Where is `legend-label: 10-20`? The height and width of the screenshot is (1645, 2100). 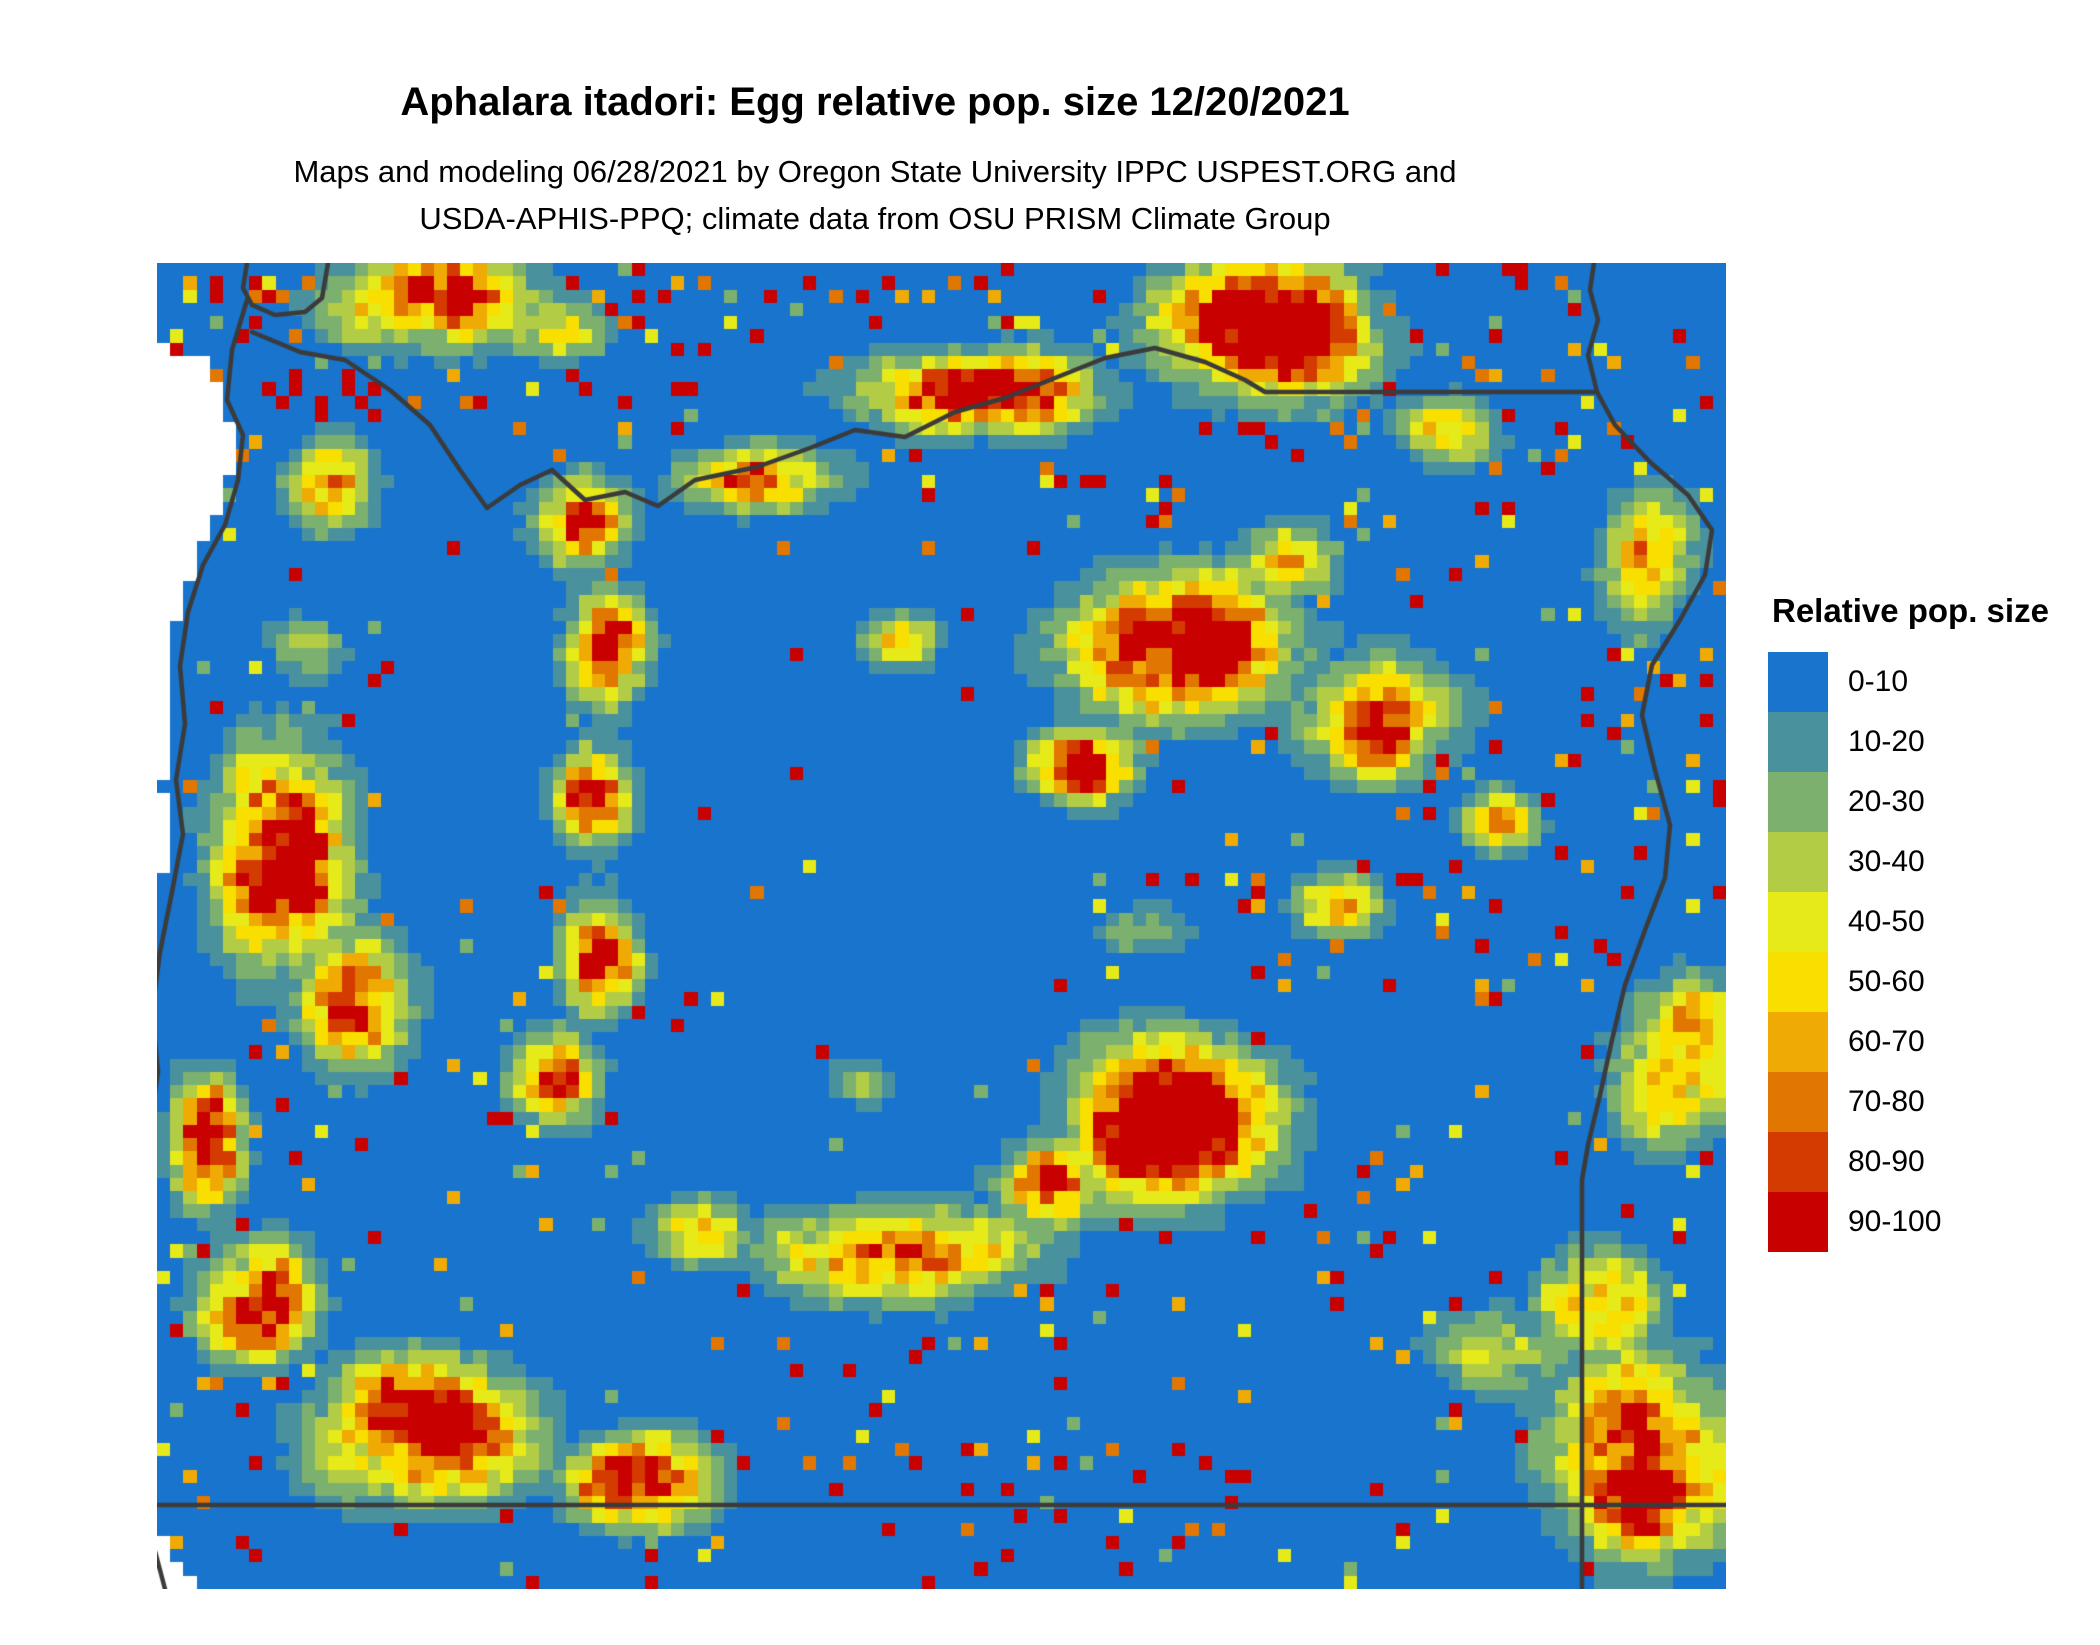 legend-label: 10-20 is located at coordinates (1886, 741).